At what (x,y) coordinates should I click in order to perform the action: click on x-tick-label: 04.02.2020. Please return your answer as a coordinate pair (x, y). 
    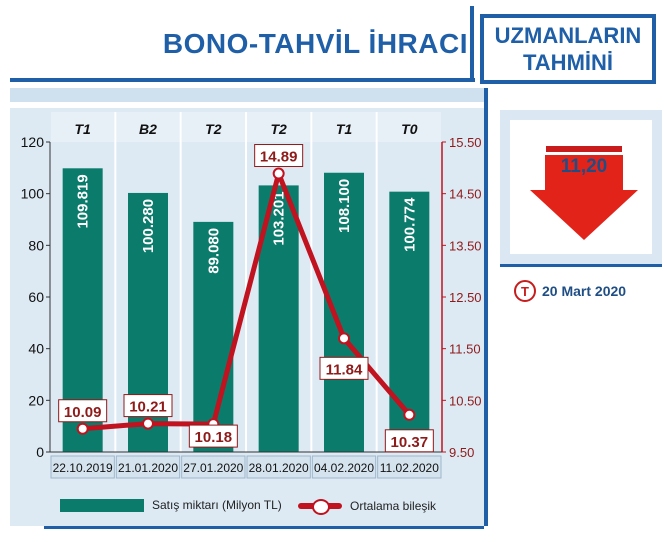
    Looking at the image, I should click on (344, 468).